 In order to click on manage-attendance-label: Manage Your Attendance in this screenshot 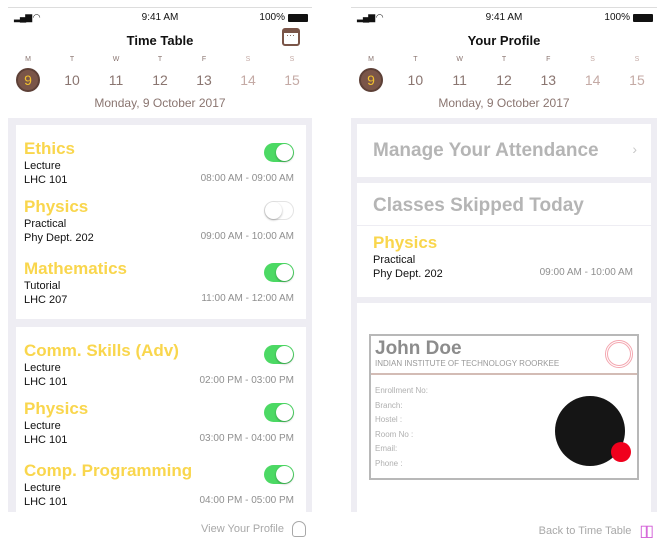, I will do `click(486, 150)`.